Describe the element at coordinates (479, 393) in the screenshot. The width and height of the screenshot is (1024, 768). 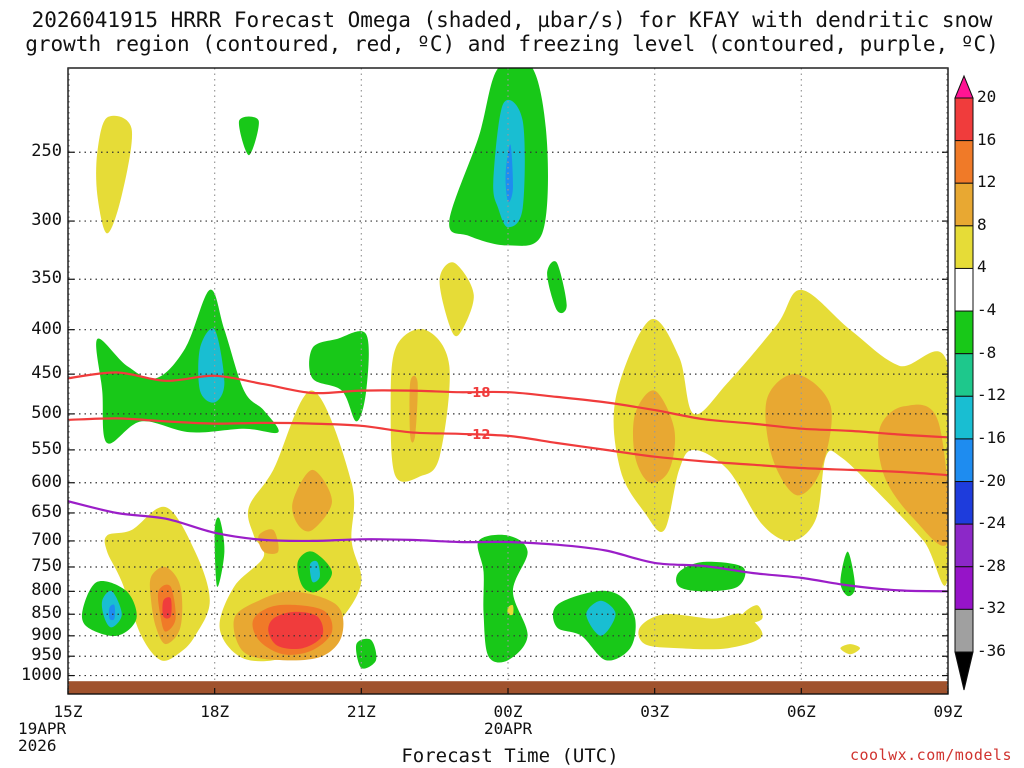
I see `contour-label: -18` at that location.